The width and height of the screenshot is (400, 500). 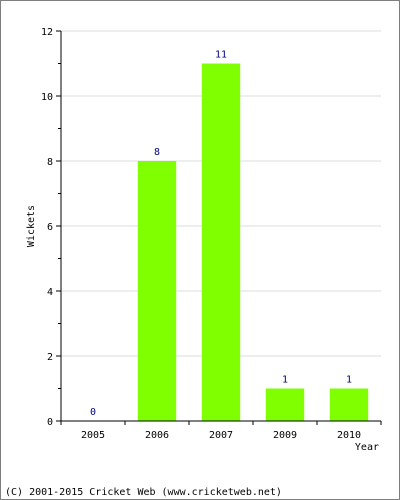 I want to click on x-axis-ticks: 2005 2006 2007 2009 2010, so click(x=221, y=431).